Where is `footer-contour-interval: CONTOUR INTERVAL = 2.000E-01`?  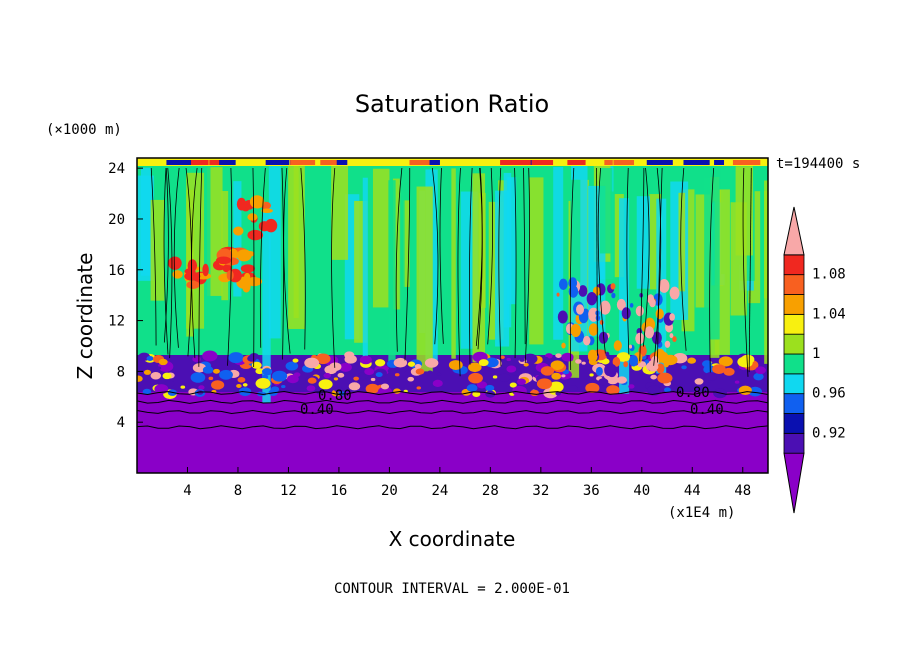 footer-contour-interval: CONTOUR INTERVAL = 2.000E-01 is located at coordinates (452, 589).